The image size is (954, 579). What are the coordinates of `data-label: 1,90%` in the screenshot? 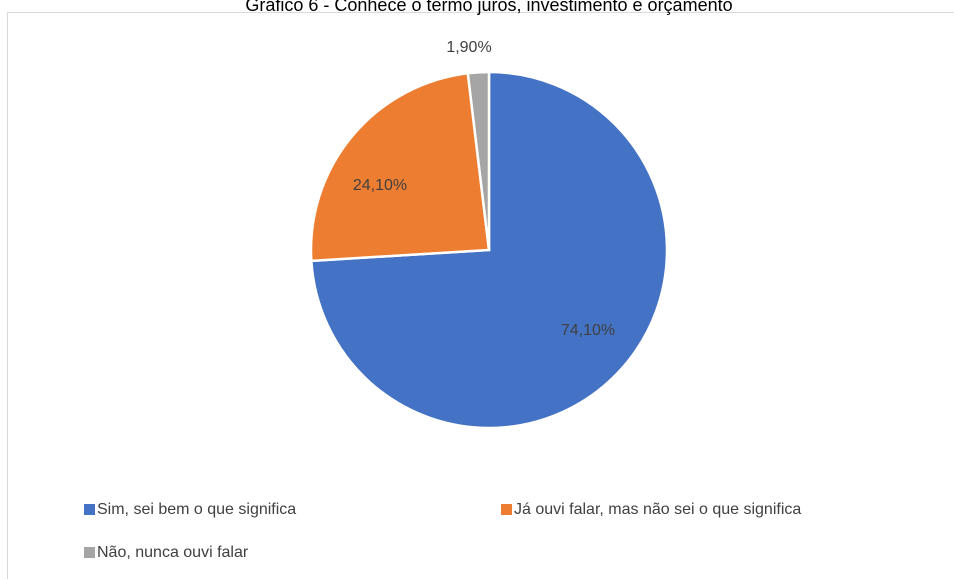 It's located at (468, 47).